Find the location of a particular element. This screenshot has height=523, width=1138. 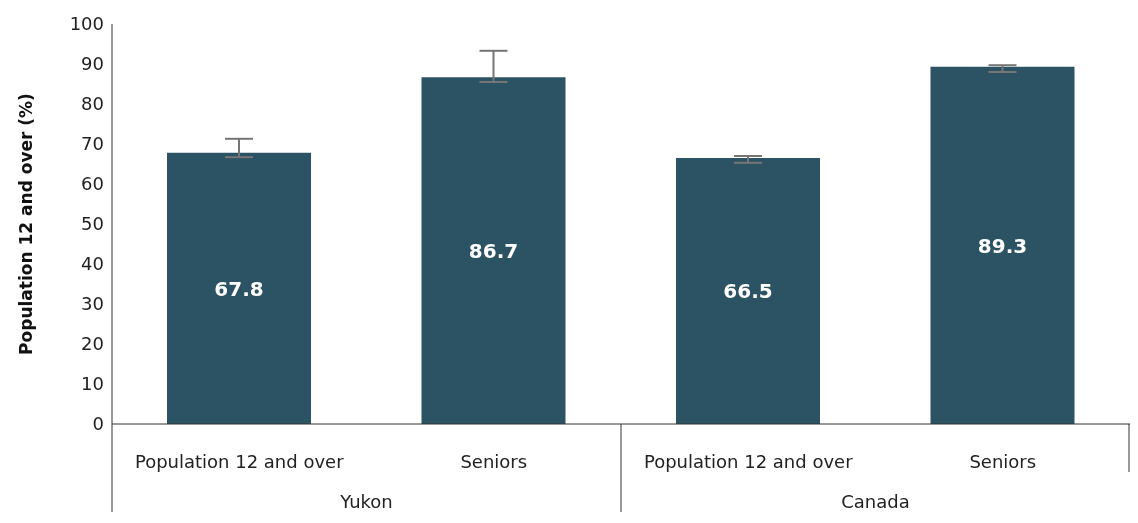

y-tick-label: 100 is located at coordinates (86, 24).